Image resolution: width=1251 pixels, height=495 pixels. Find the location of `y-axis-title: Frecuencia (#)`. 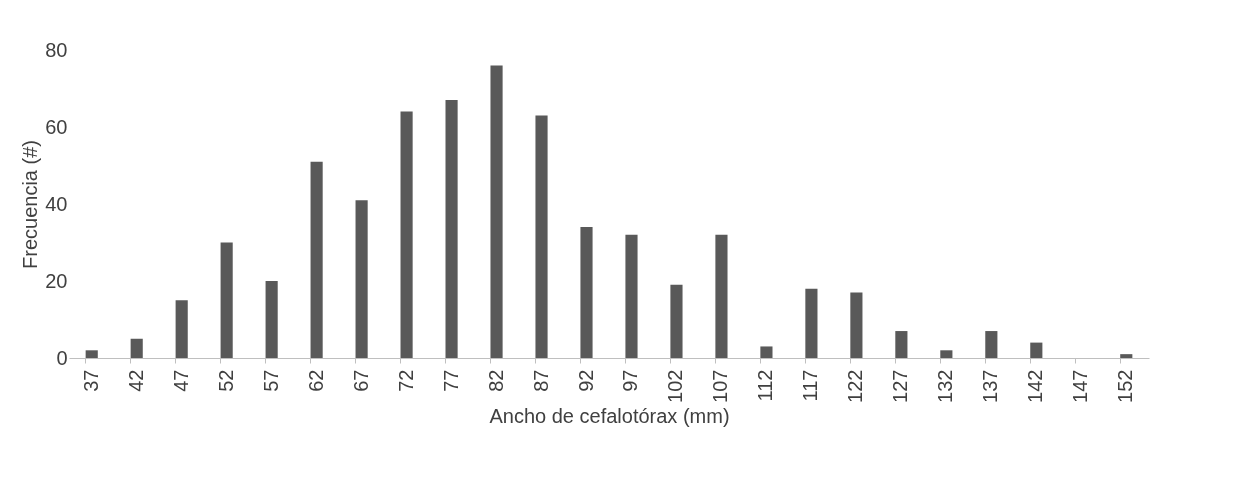

y-axis-title: Frecuencia (#) is located at coordinates (30, 204).